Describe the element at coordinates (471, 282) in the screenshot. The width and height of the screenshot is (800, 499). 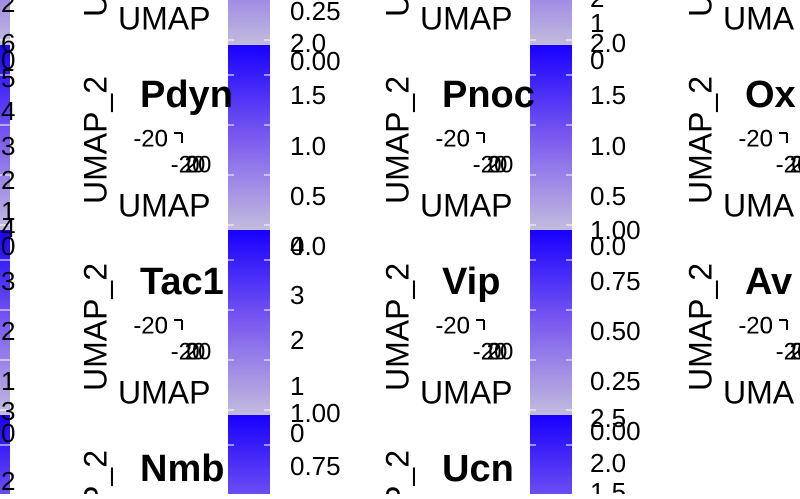
I see `panel-title: Vip` at that location.